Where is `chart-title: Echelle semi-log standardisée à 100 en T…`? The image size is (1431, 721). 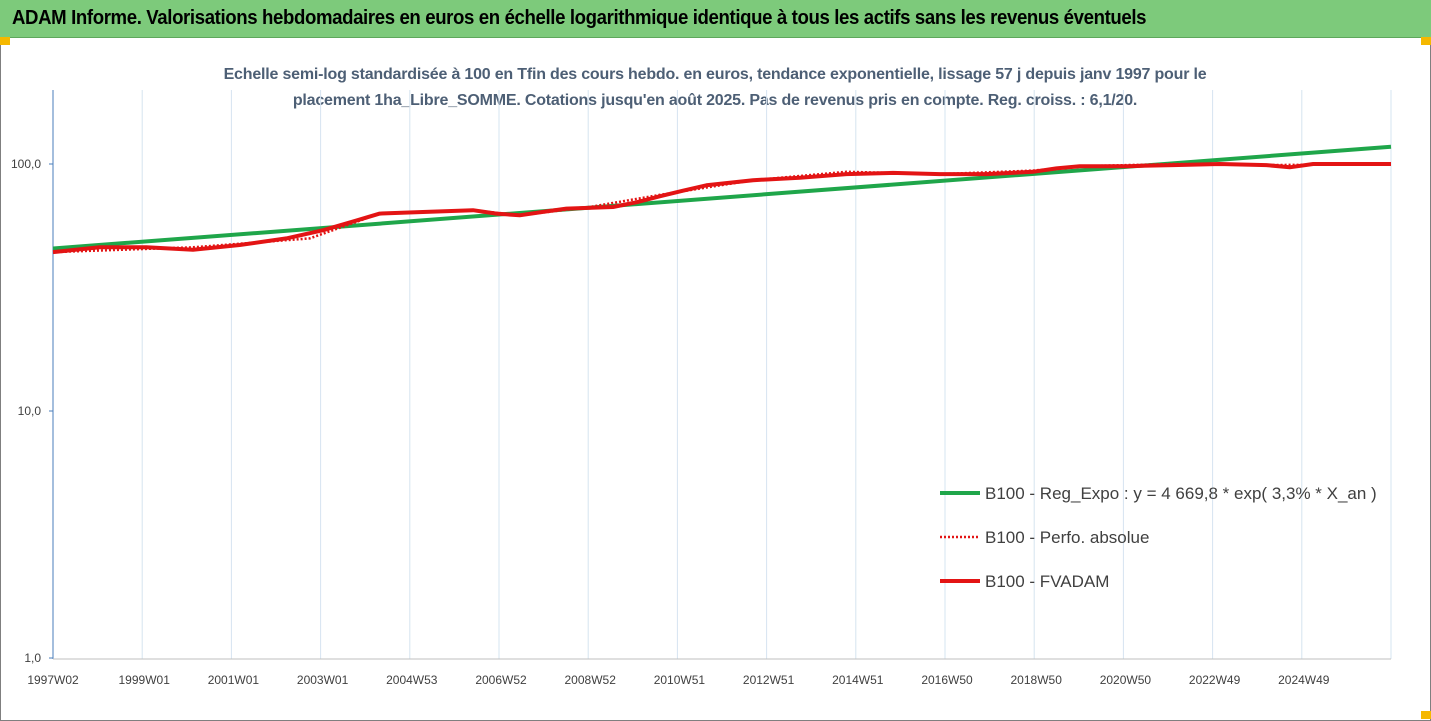 chart-title: Echelle semi-log standardisée à 100 en T… is located at coordinates (715, 88).